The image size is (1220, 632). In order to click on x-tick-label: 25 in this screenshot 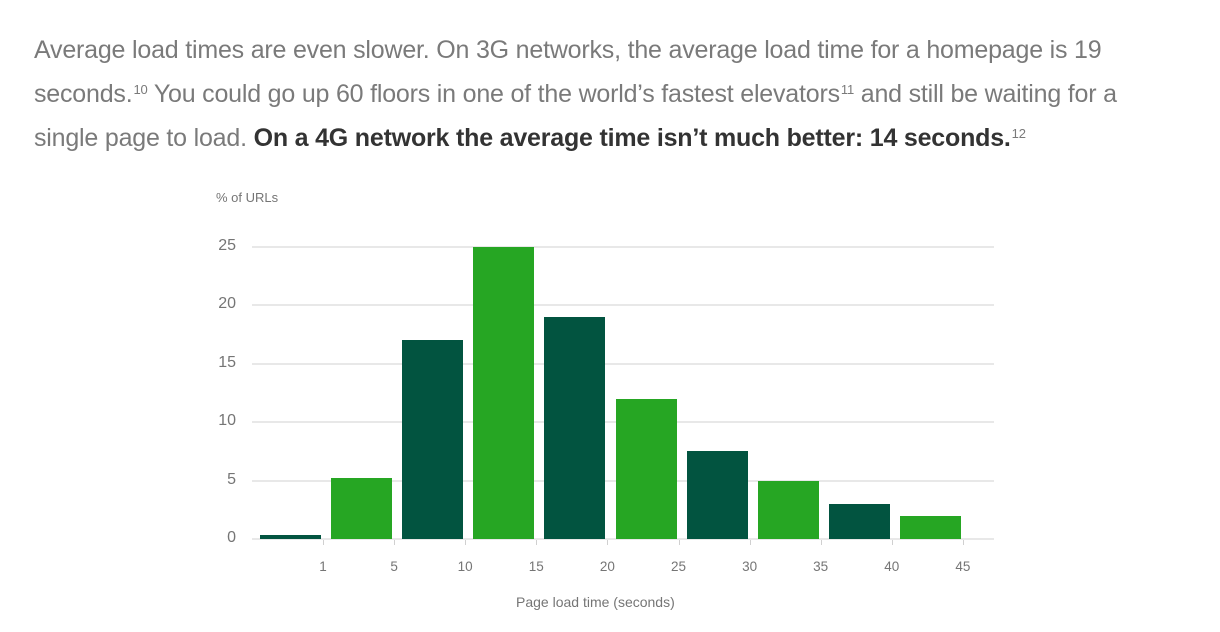, I will do `click(678, 566)`.